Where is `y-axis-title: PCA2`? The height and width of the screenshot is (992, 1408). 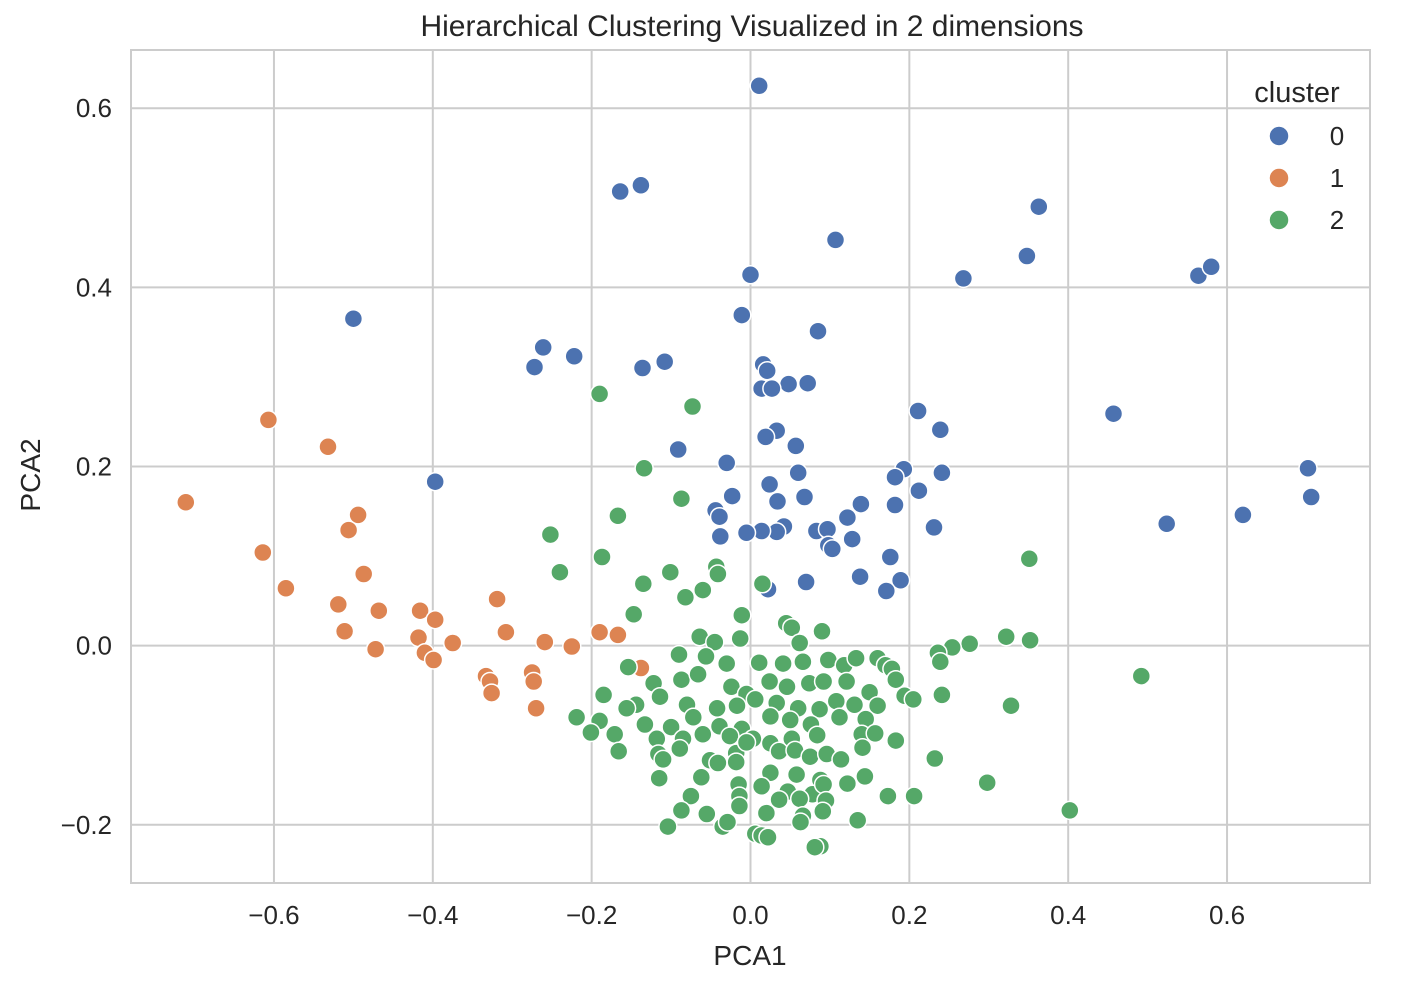 y-axis-title: PCA2 is located at coordinates (30, 474).